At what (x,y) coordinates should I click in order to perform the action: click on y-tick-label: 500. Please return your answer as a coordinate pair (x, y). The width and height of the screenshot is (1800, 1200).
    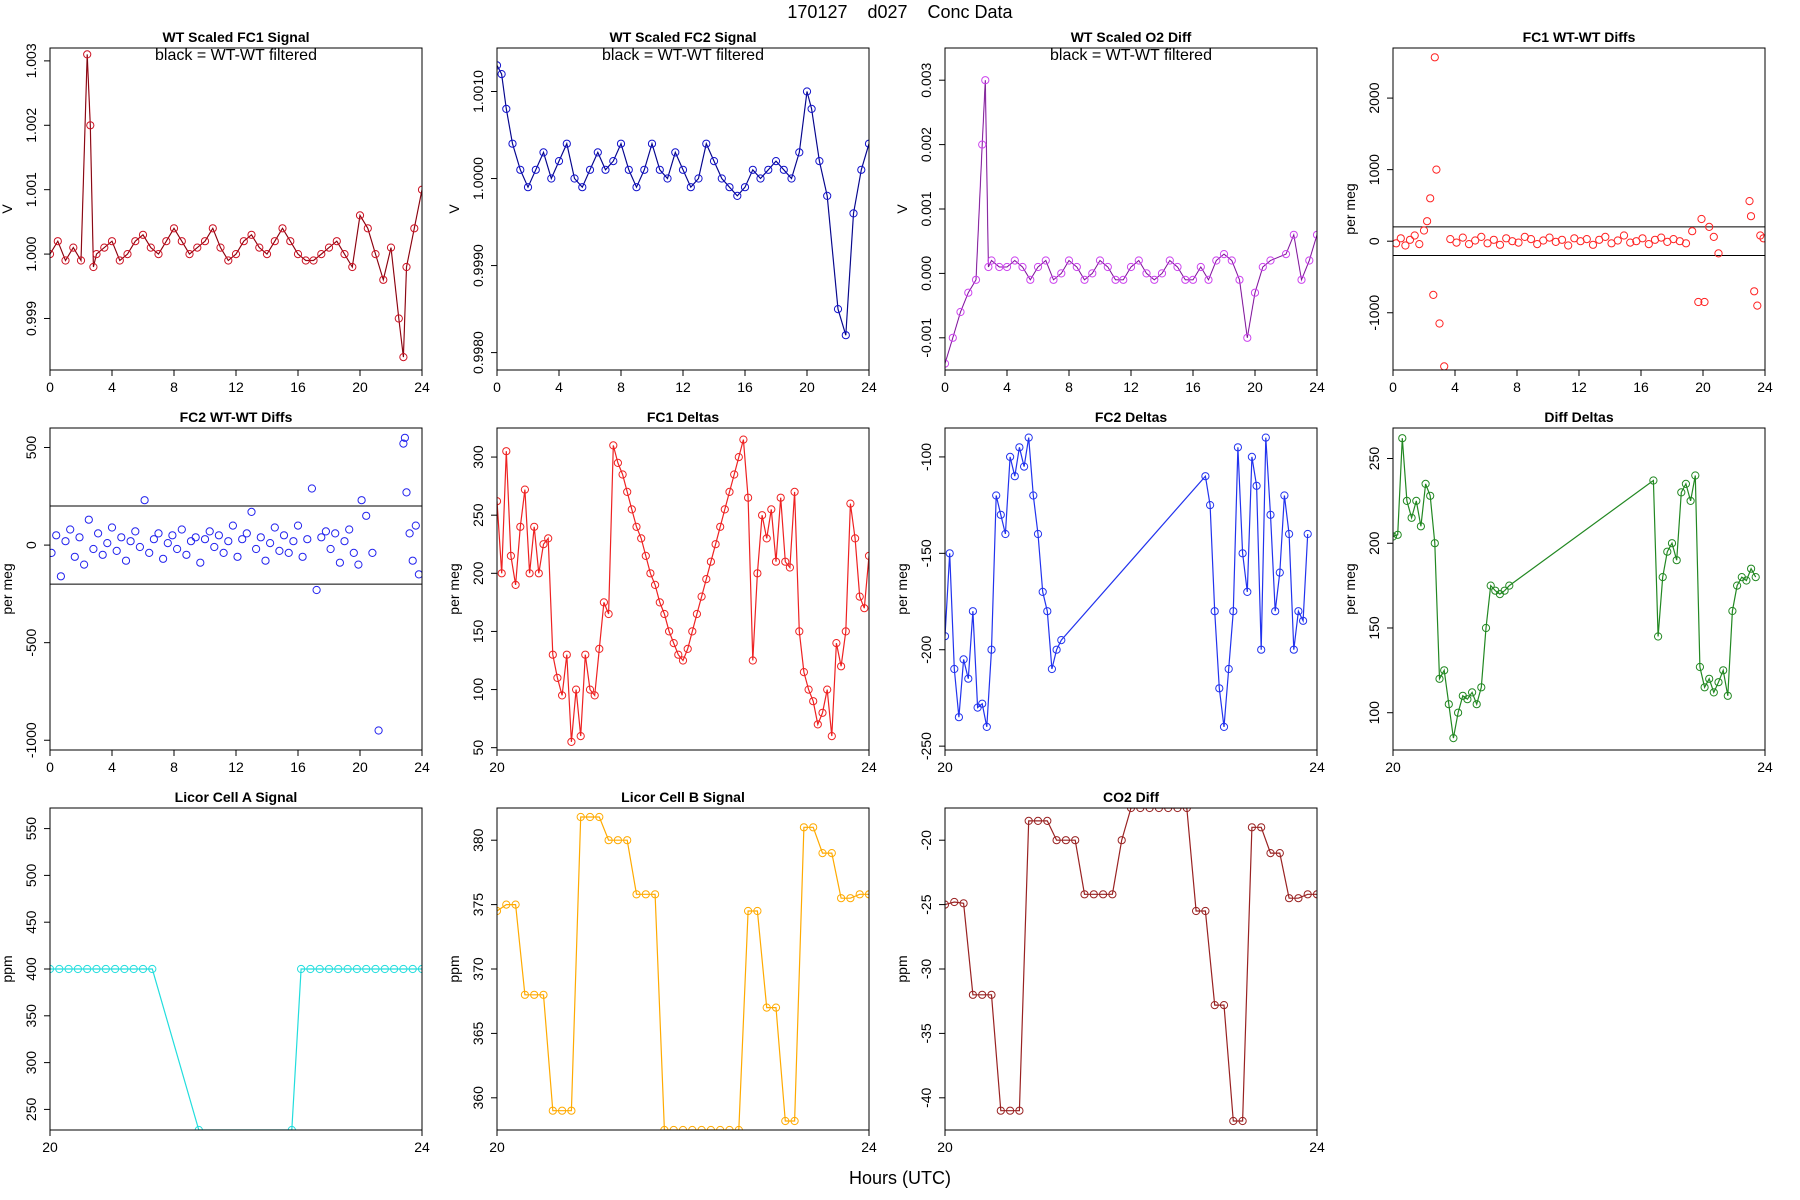
    Looking at the image, I should click on (31, 448).